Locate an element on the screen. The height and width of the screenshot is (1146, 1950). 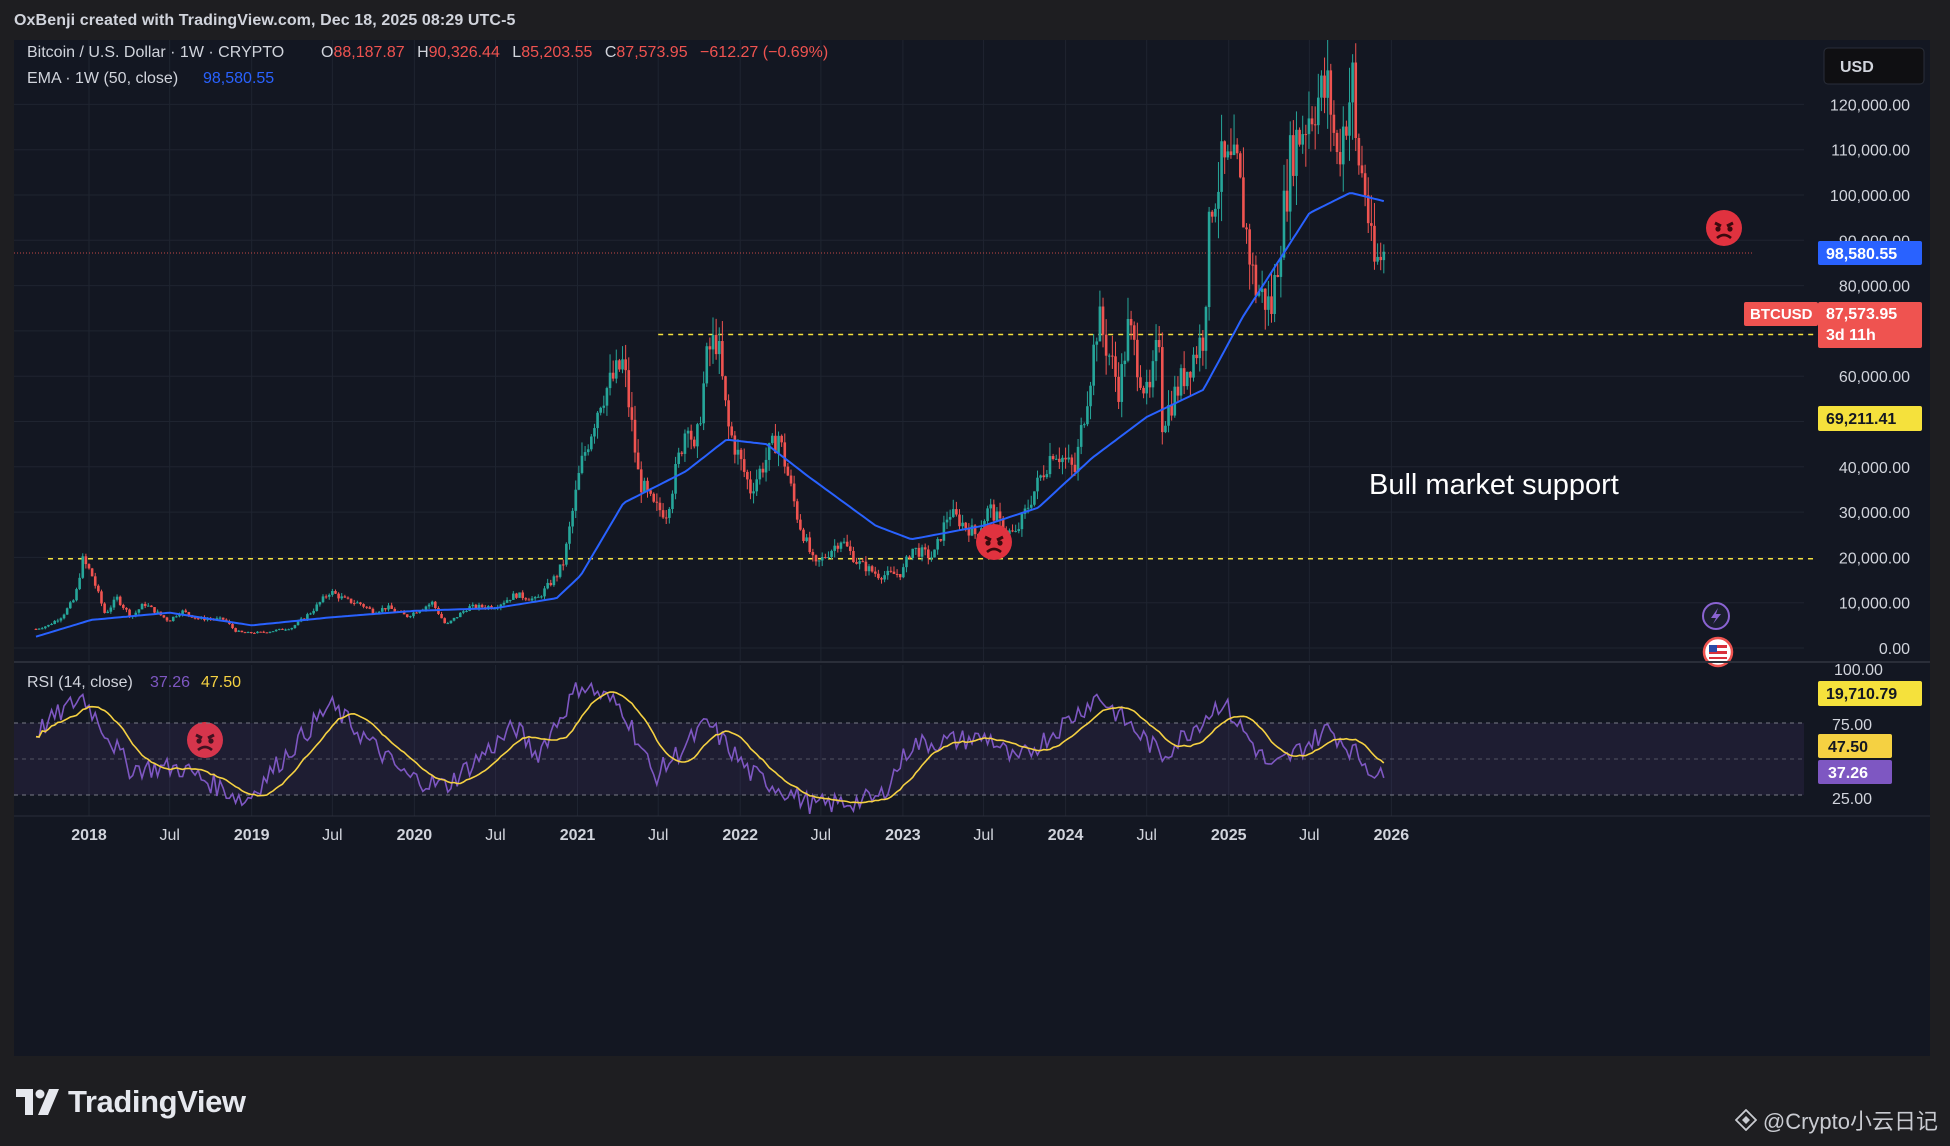
rsi-ma-line is located at coordinates (710, 747).